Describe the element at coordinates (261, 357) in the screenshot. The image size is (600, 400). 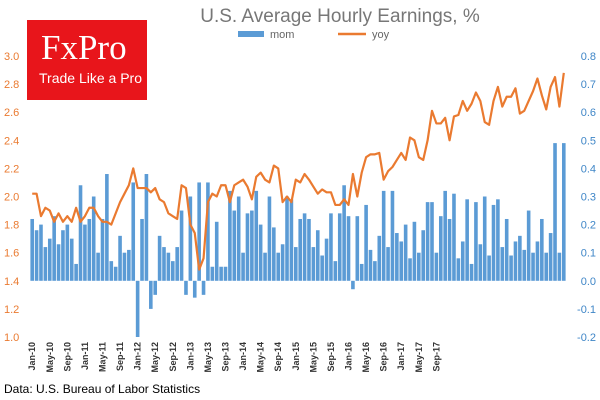
I see `x-tick-label: May-14` at that location.